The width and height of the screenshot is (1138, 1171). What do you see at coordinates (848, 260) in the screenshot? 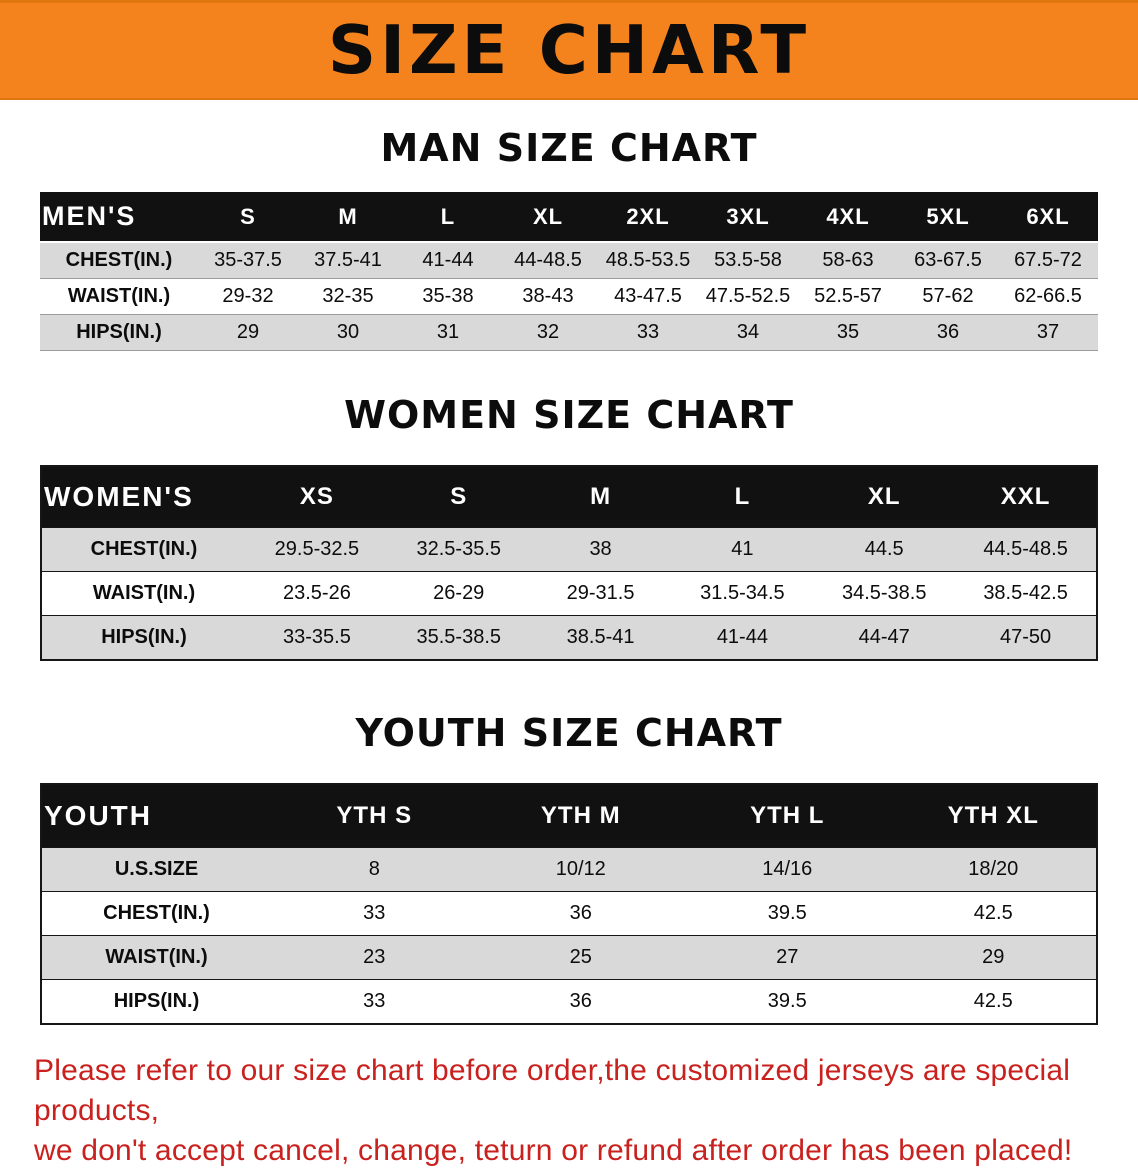
I see `size-value-cell: 58-63` at bounding box center [848, 260].